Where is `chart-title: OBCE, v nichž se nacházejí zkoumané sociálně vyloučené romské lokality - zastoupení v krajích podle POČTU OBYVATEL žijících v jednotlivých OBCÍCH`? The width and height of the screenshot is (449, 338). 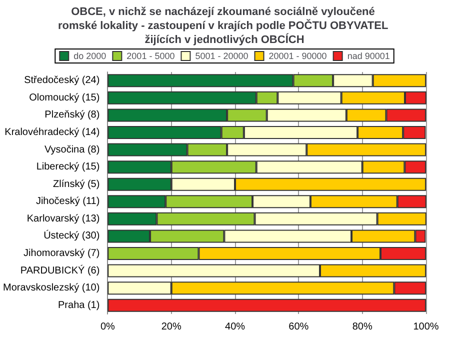 chart-title: OBCE, v nichž se nacházejí zkoumané sociálně vyloučené romské lokality - zastoupení v krajích podle POČTU OBYVATEL žijících v jednotlivých OBCÍCH is located at coordinates (225, 26).